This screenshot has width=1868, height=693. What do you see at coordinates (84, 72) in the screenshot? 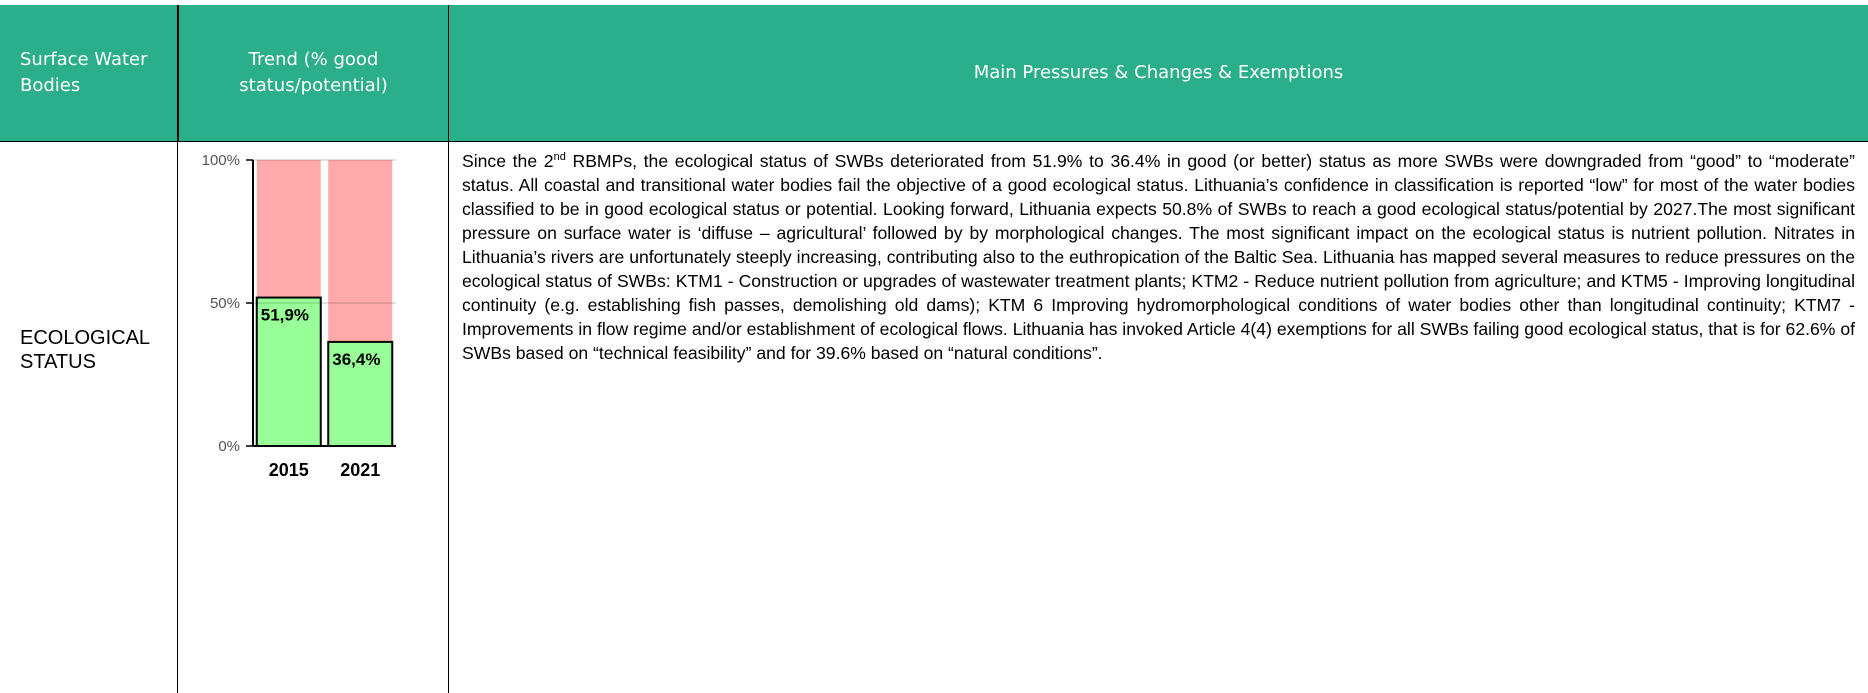
I see `header-text: Surface Water Bodies` at bounding box center [84, 72].